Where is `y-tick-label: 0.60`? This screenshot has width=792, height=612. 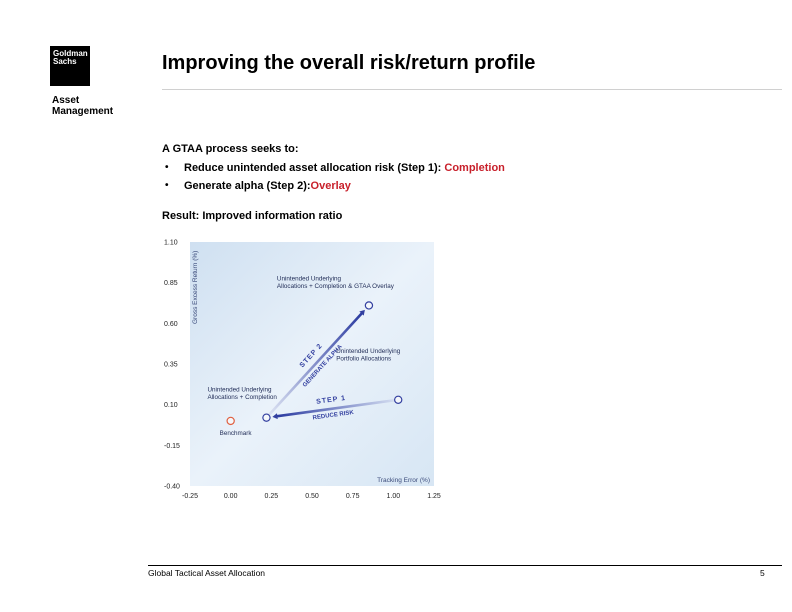 y-tick-label: 0.60 is located at coordinates (171, 324).